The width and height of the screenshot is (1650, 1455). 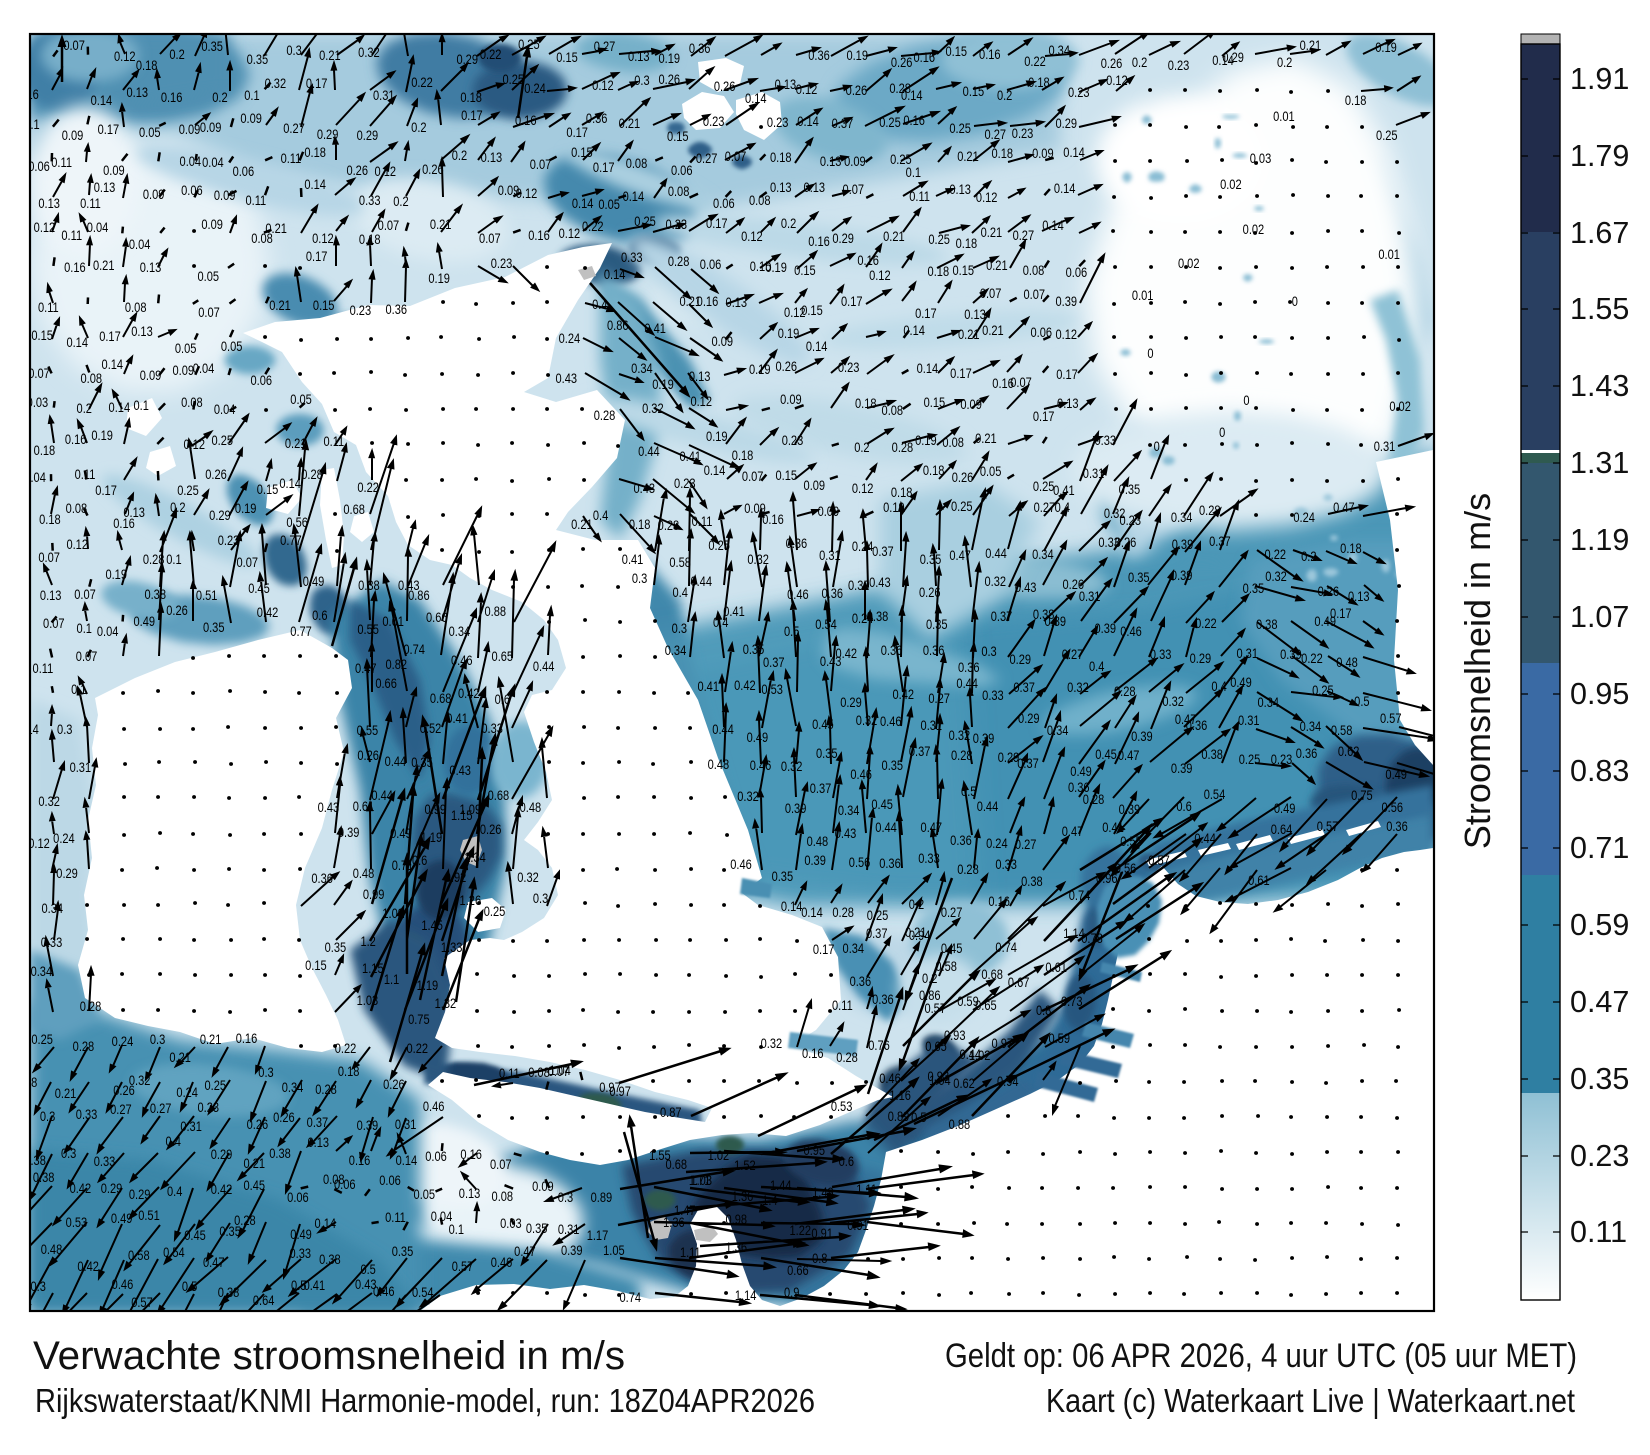 What do you see at coordinates (823, 1192) in the screenshot?
I see `svg-text: 1.49` at bounding box center [823, 1192].